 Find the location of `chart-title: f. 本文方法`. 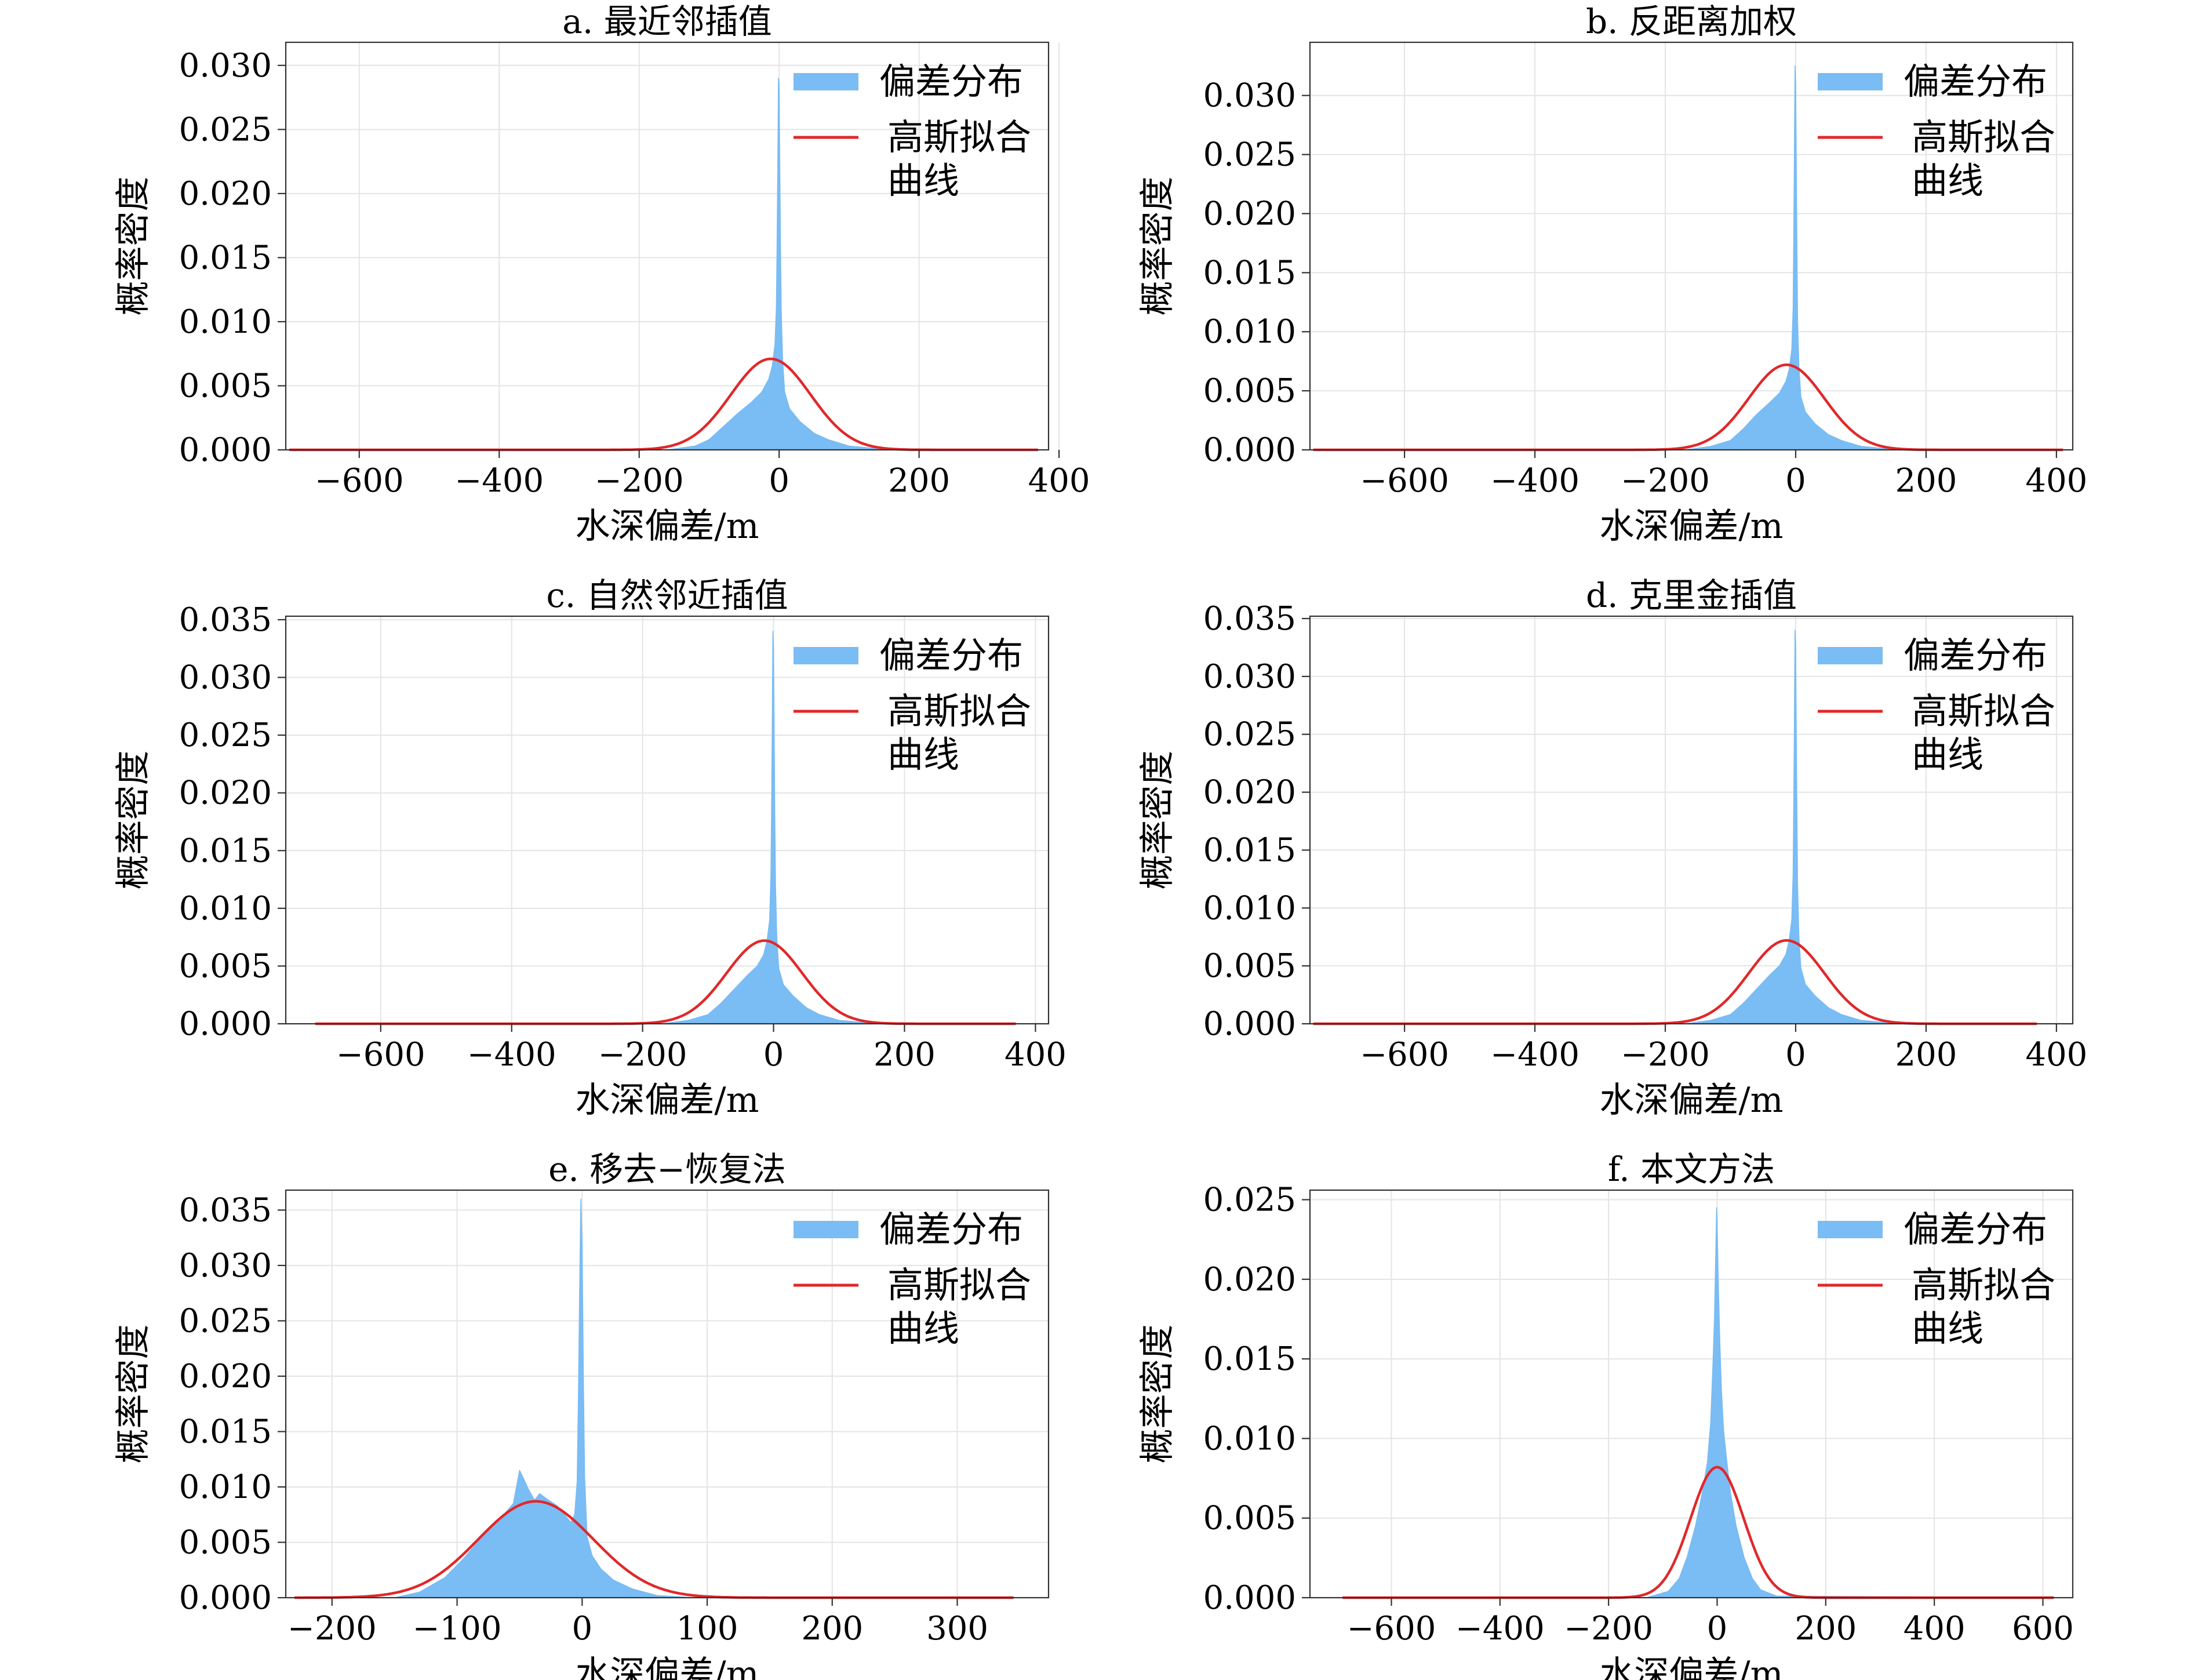

chart-title: f. 本文方法 is located at coordinates (1691, 1169).